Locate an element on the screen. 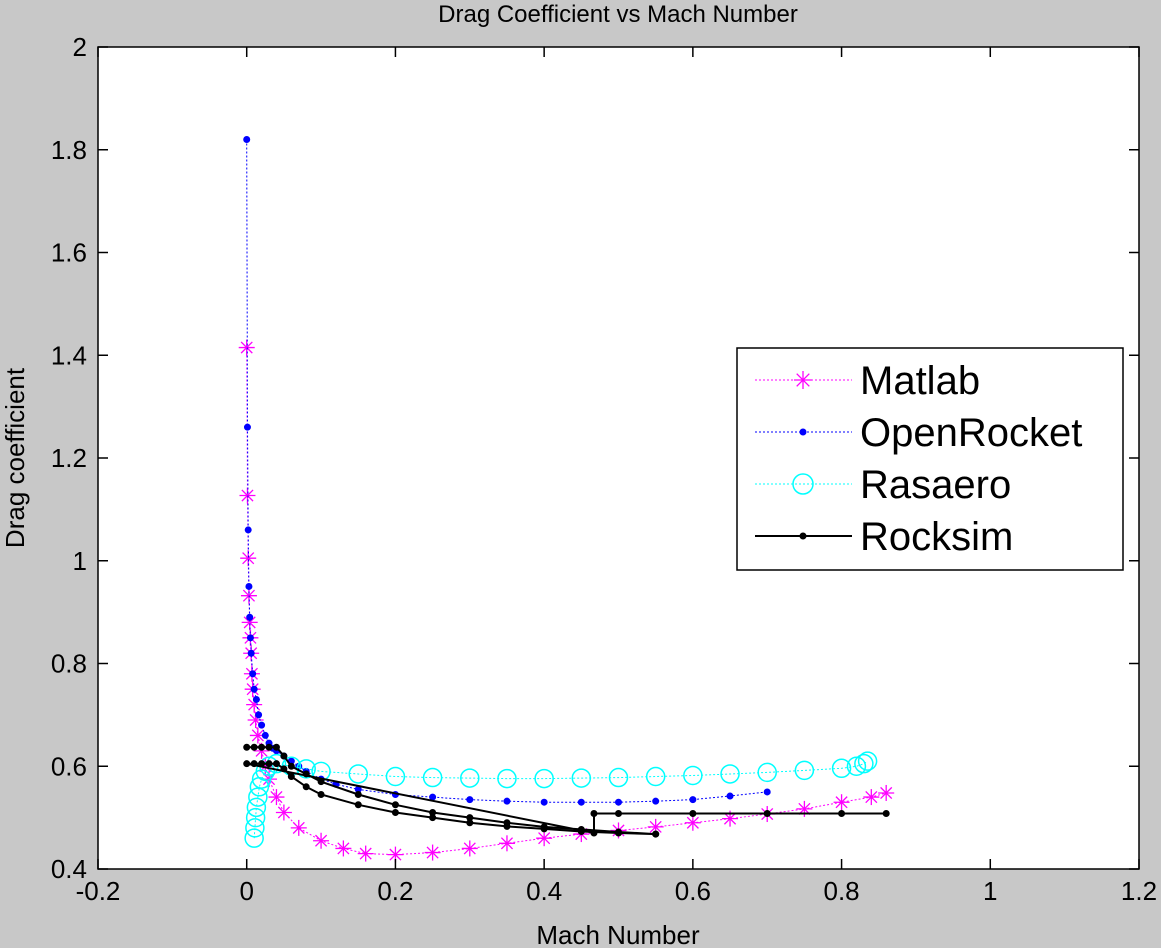  legend-label: OpenRocket is located at coordinates (971, 433).